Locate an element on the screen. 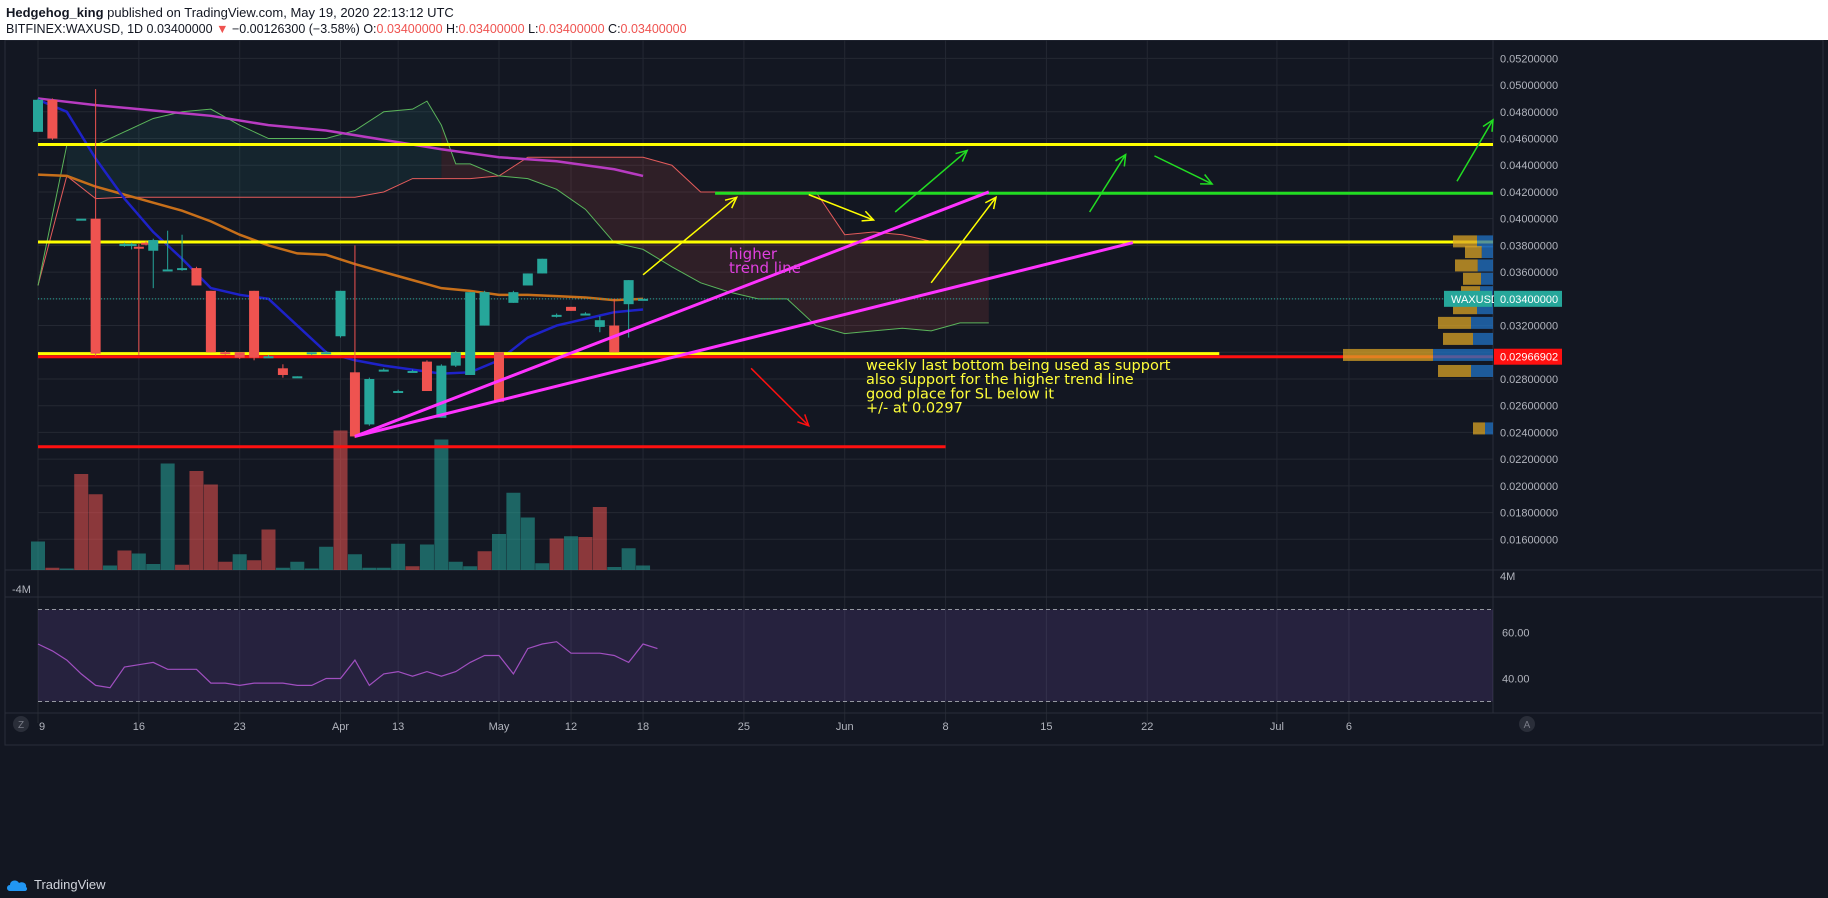  price-tick-label: 0.02800000 is located at coordinates (1529, 380).